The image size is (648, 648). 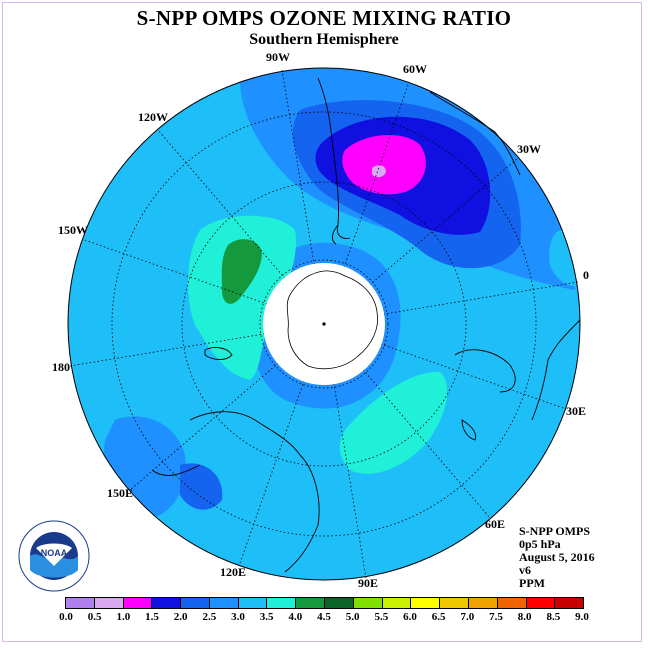 What do you see at coordinates (233, 572) in the screenshot?
I see `lon-label-120e: 120E` at bounding box center [233, 572].